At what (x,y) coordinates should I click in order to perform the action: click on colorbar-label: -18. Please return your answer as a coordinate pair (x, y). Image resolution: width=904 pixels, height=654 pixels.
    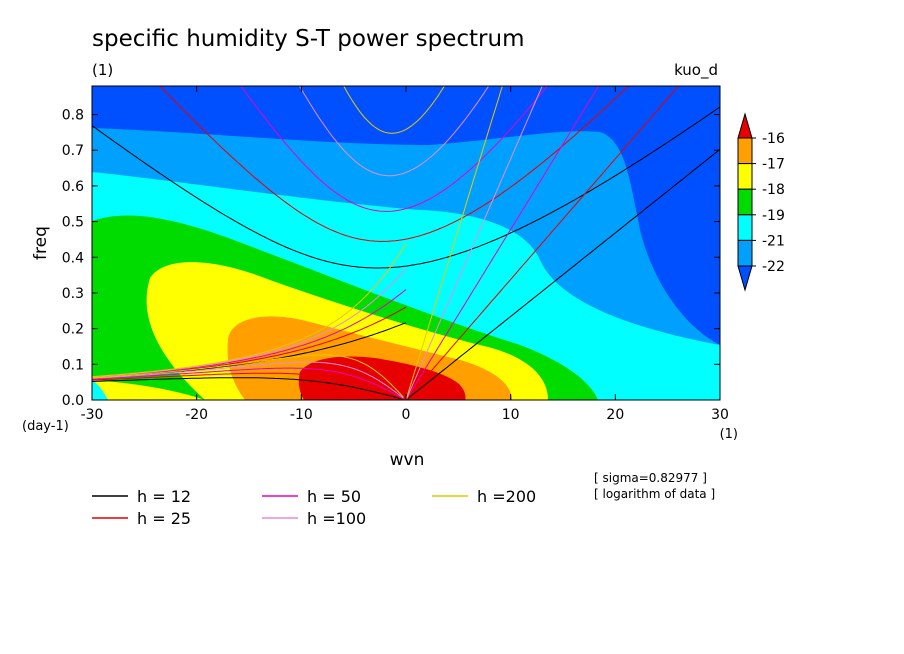
    Looking at the image, I should click on (773, 190).